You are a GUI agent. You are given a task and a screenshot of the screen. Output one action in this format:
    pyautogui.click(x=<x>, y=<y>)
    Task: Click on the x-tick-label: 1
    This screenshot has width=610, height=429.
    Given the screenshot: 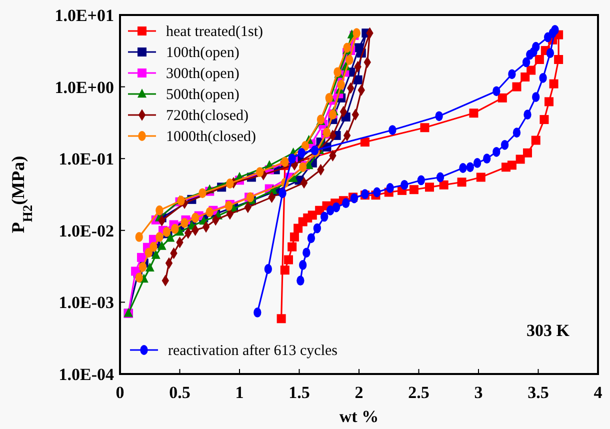 What is the action you would take?
    pyautogui.click(x=239, y=392)
    